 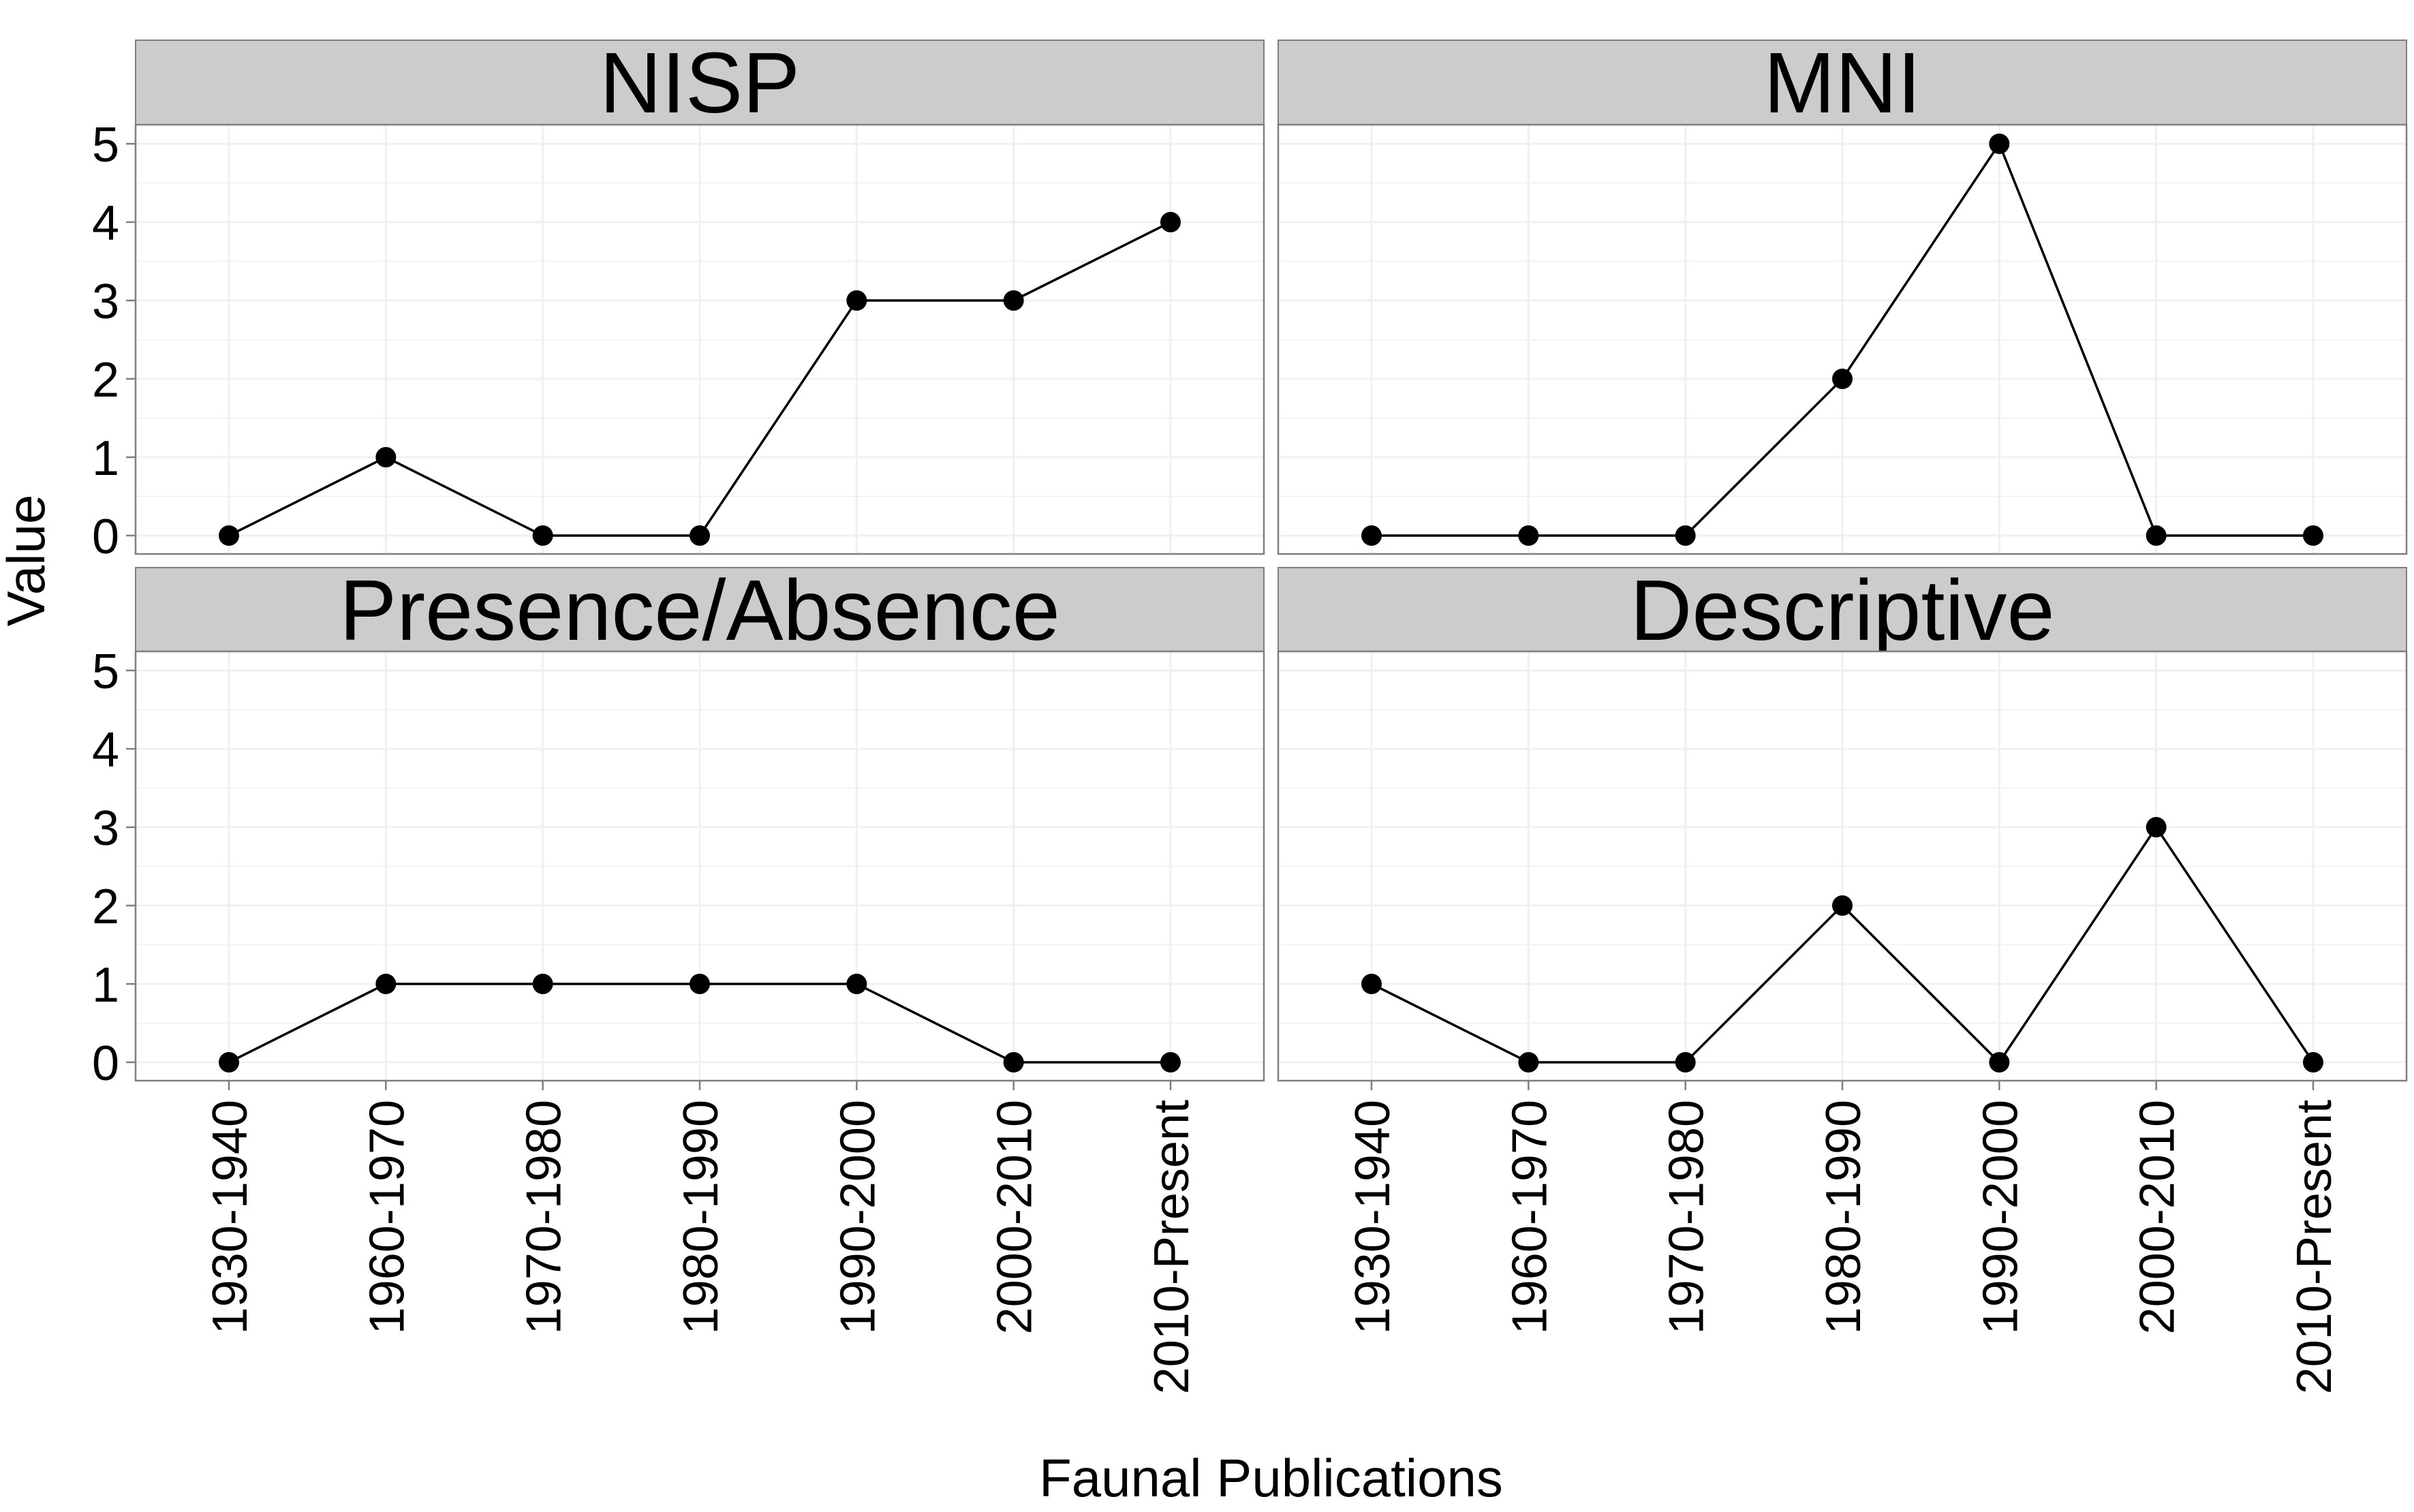 I want to click on x-axis-title: Faunal Publications, so click(x=1271, y=1478).